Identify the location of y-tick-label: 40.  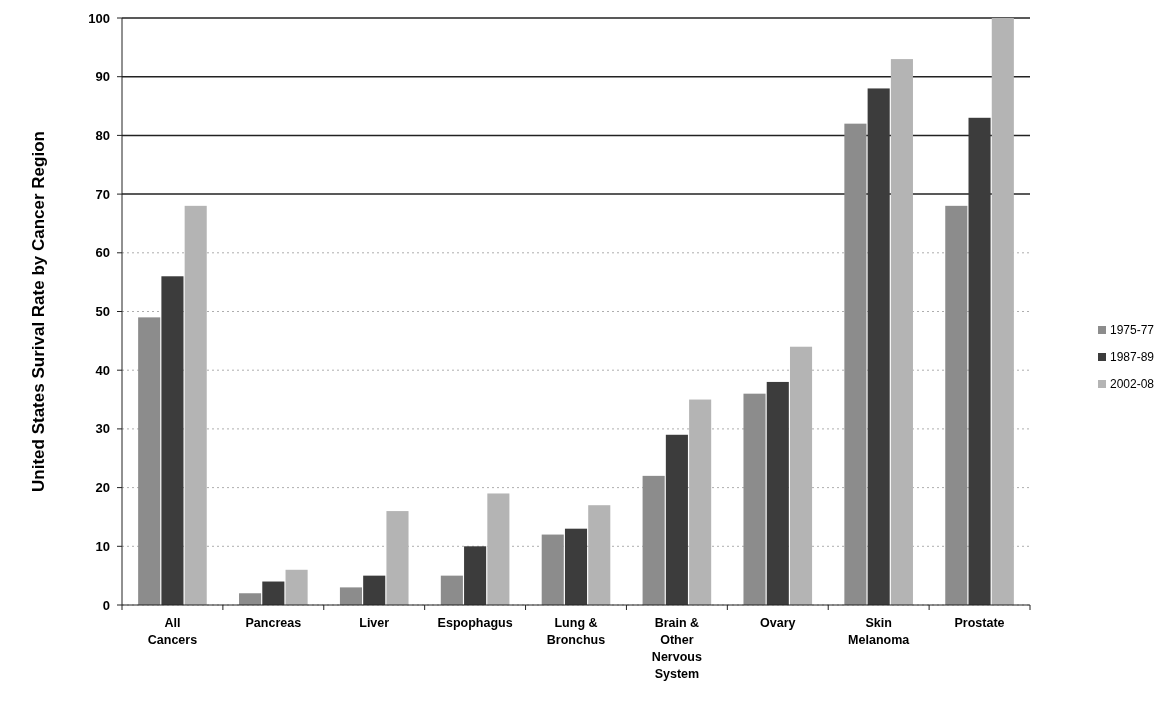
(102, 370).